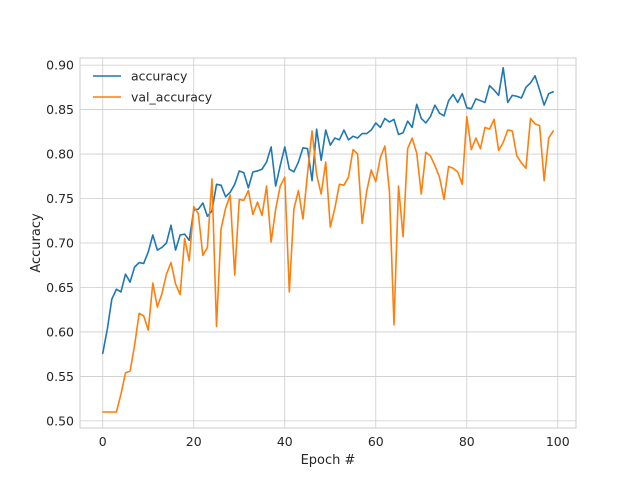 This screenshot has height=480, width=640. I want to click on y-tick-label: 0.80, so click(60, 154).